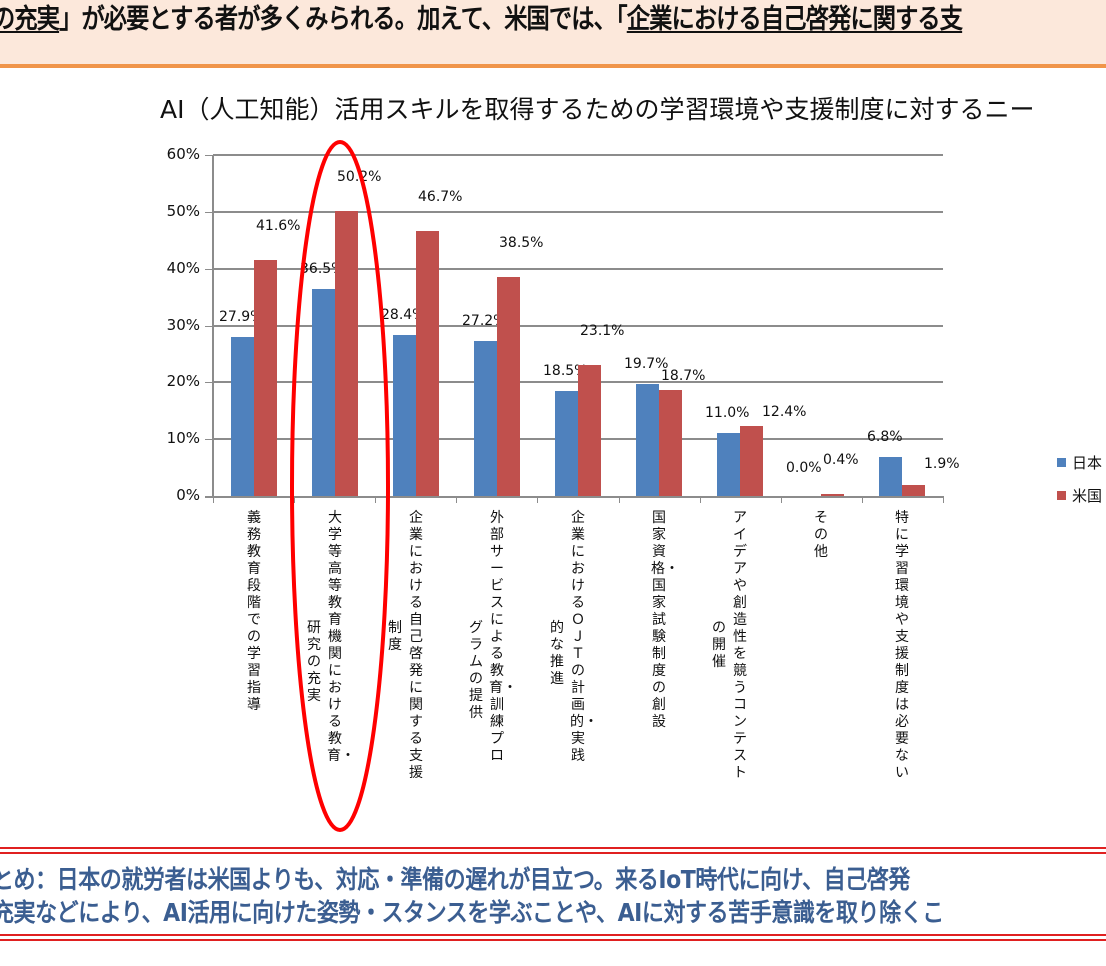 This screenshot has height=966, width=1106. I want to click on y-axis-line, so click(213, 326).